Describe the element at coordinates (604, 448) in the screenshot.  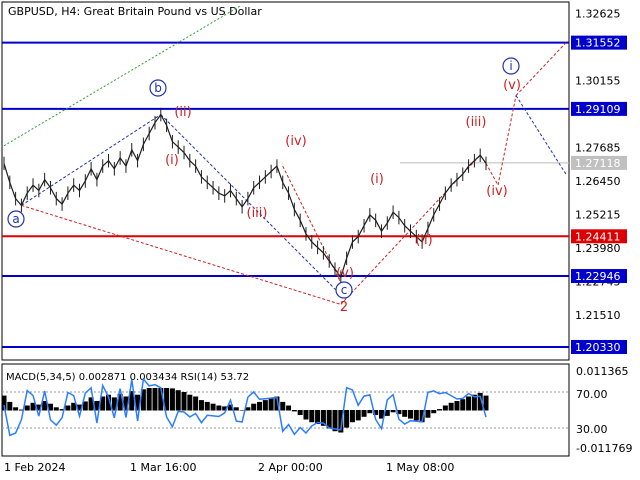
I see `indicator-axis-label-bottom: -0.011769` at that location.